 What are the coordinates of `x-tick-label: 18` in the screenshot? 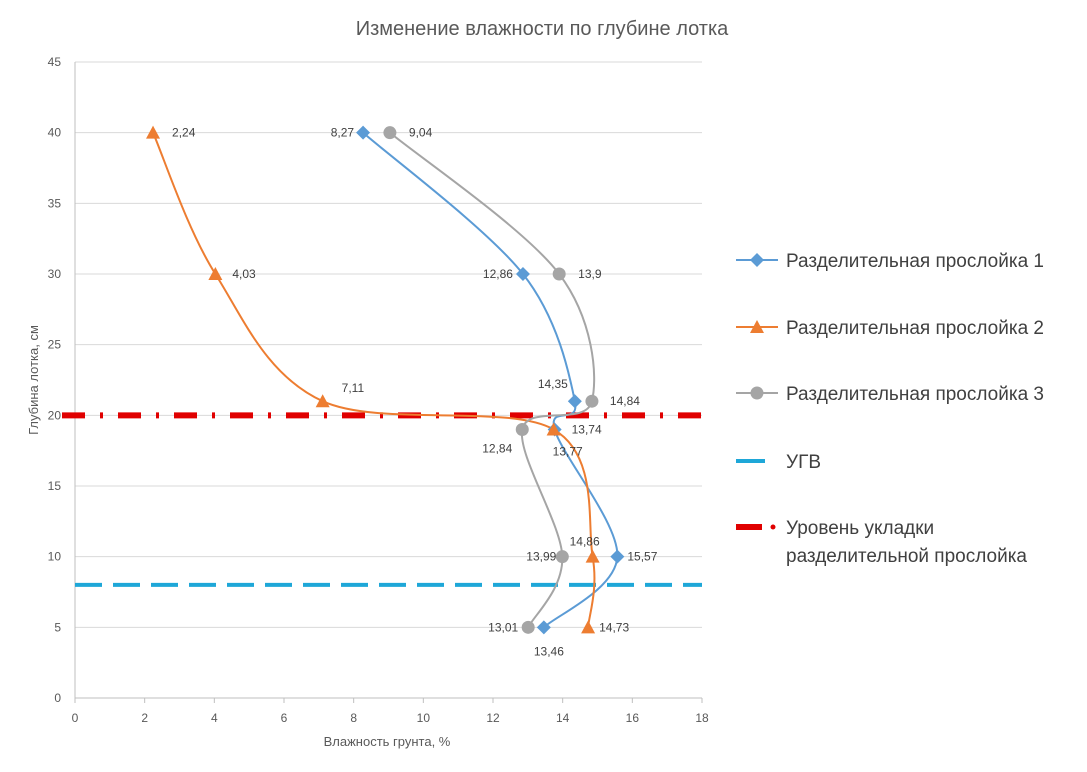 It's located at (702, 718).